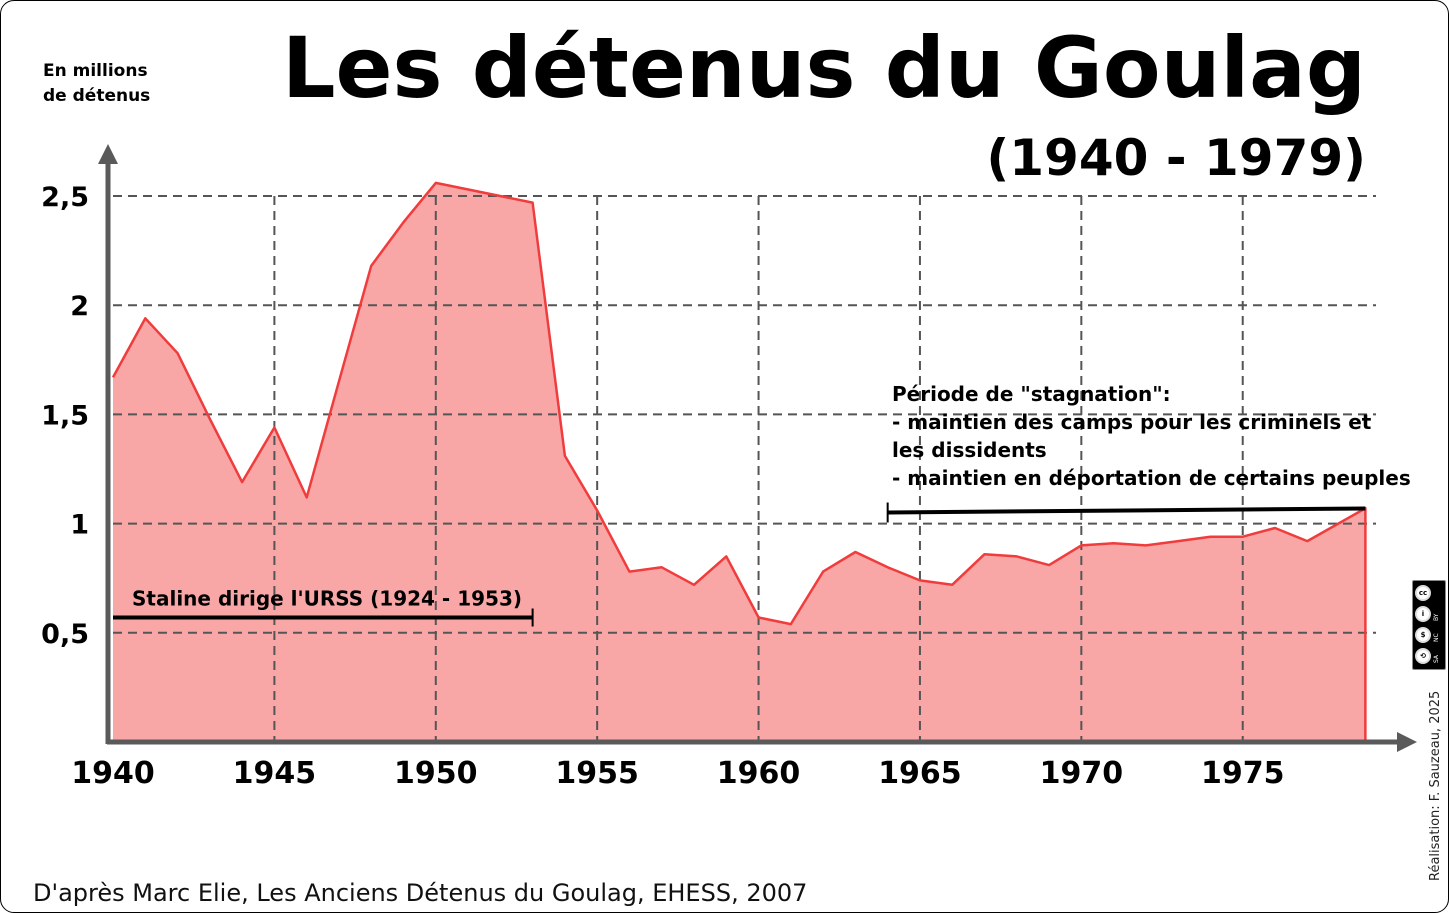  What do you see at coordinates (436, 773) in the screenshot?
I see `x-tick-label: 1950` at bounding box center [436, 773].